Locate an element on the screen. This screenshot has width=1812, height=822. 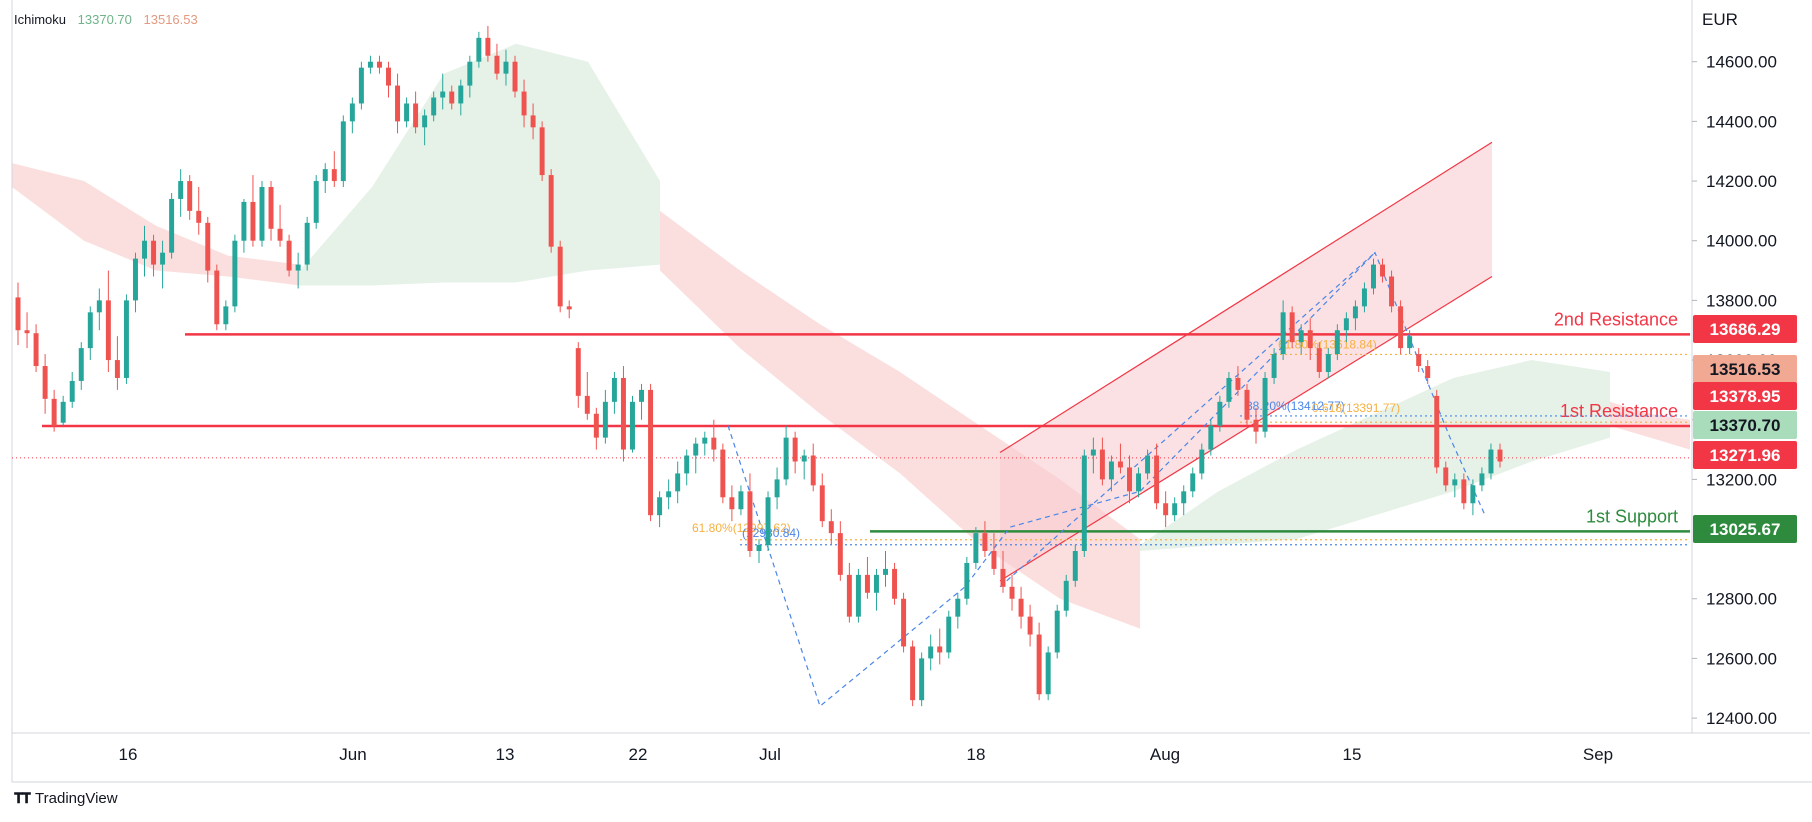
time-tick-label: Jul is located at coordinates (770, 754).